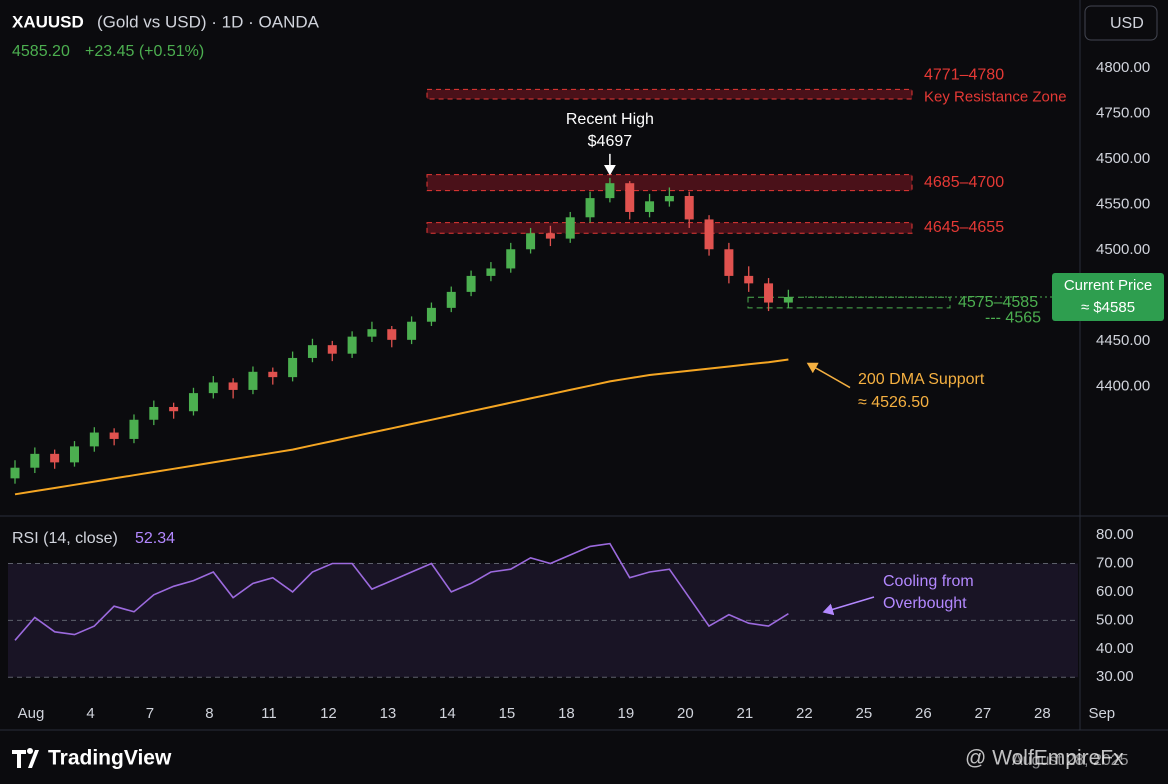 The width and height of the screenshot is (1168, 784). What do you see at coordinates (1013, 318) in the screenshot?
I see `support-level-label: --- 4565` at bounding box center [1013, 318].